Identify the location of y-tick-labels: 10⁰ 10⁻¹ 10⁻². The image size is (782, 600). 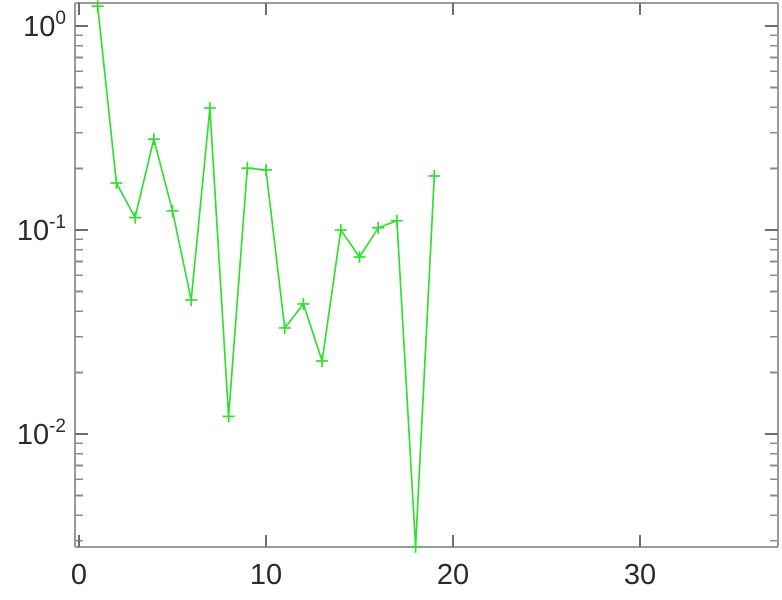
(41, 229).